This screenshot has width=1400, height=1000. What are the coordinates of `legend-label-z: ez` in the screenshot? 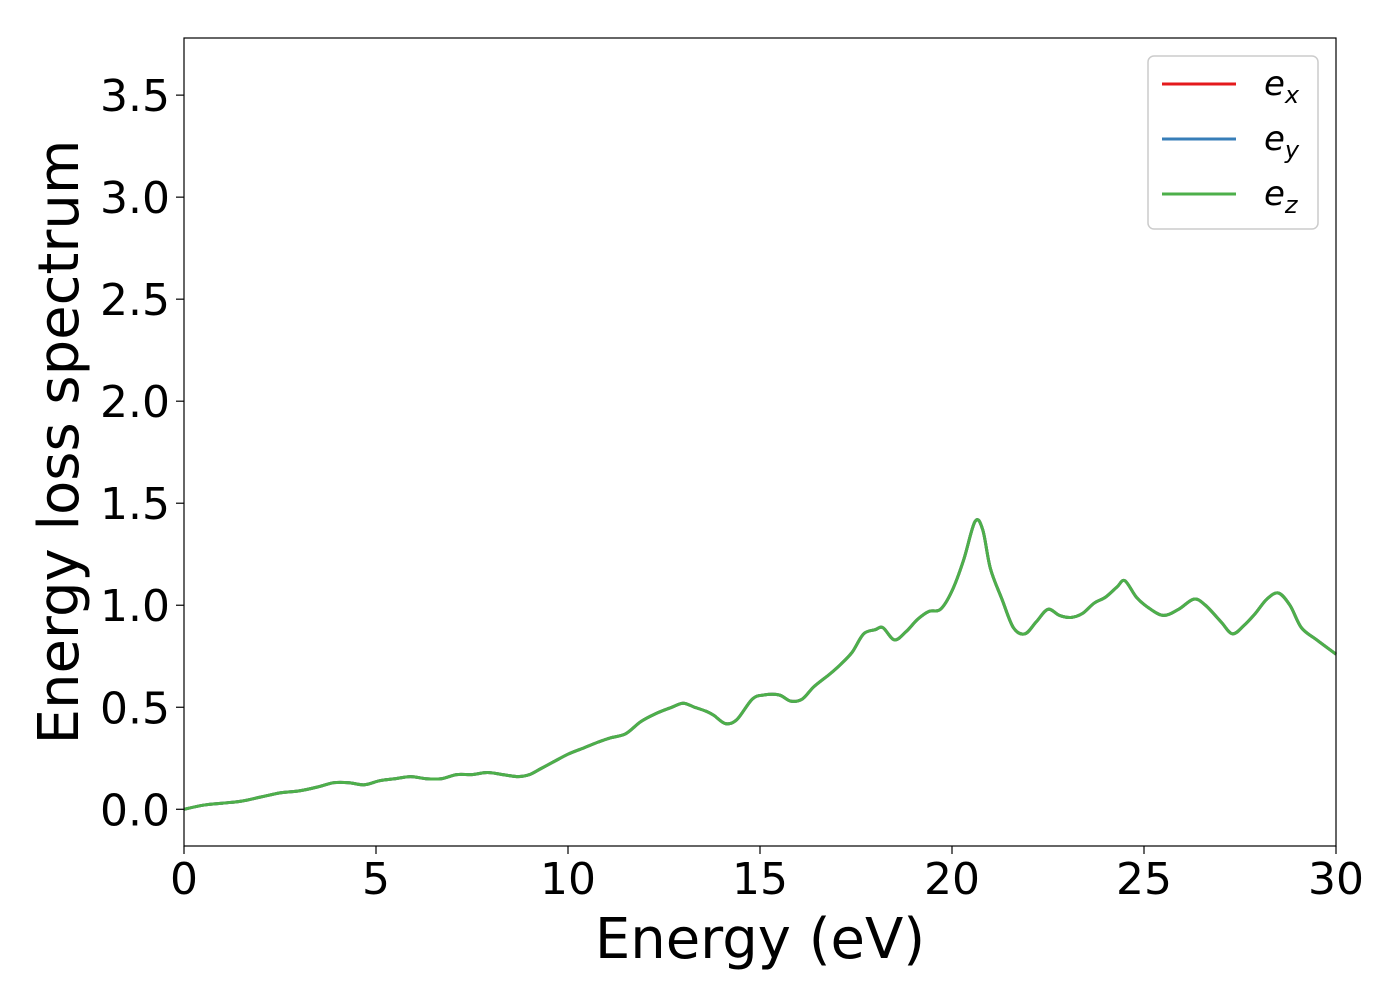 It's located at (1281, 196).